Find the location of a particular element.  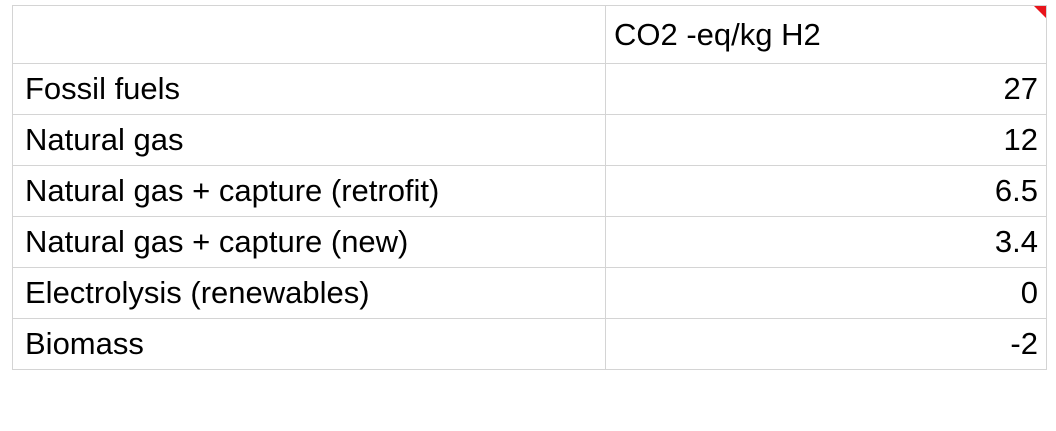

table-row: Fossil fuels 27 is located at coordinates (529, 89).